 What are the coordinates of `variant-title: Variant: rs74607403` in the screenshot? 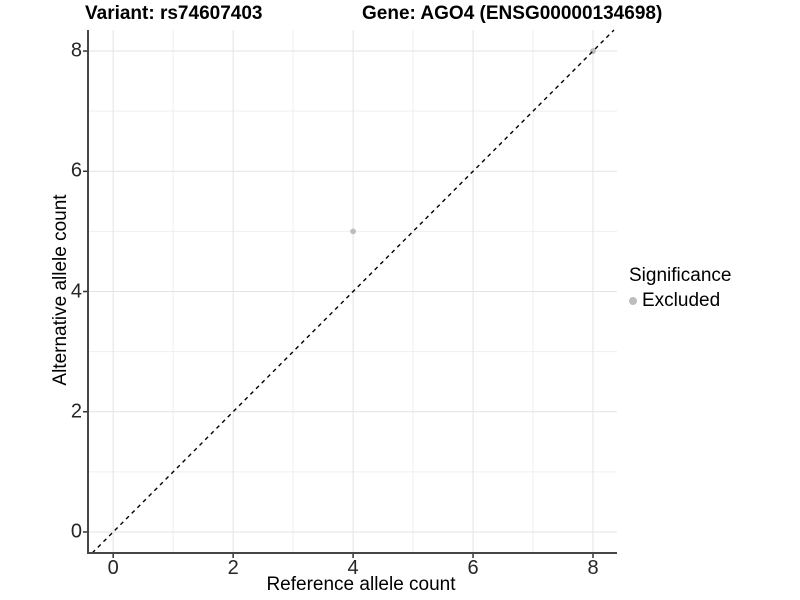 It's located at (174, 13).